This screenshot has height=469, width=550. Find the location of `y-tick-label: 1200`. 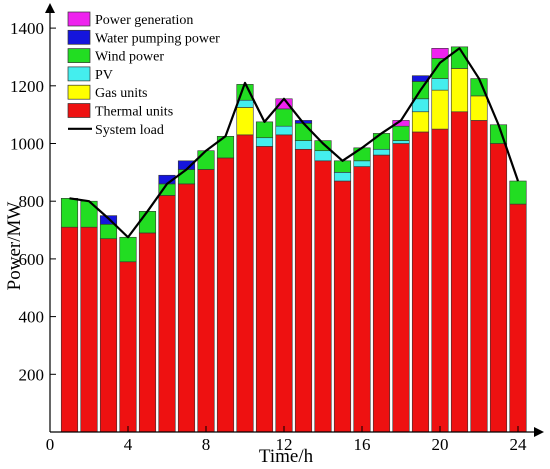

y-tick-label: 1200 is located at coordinates (27, 86).